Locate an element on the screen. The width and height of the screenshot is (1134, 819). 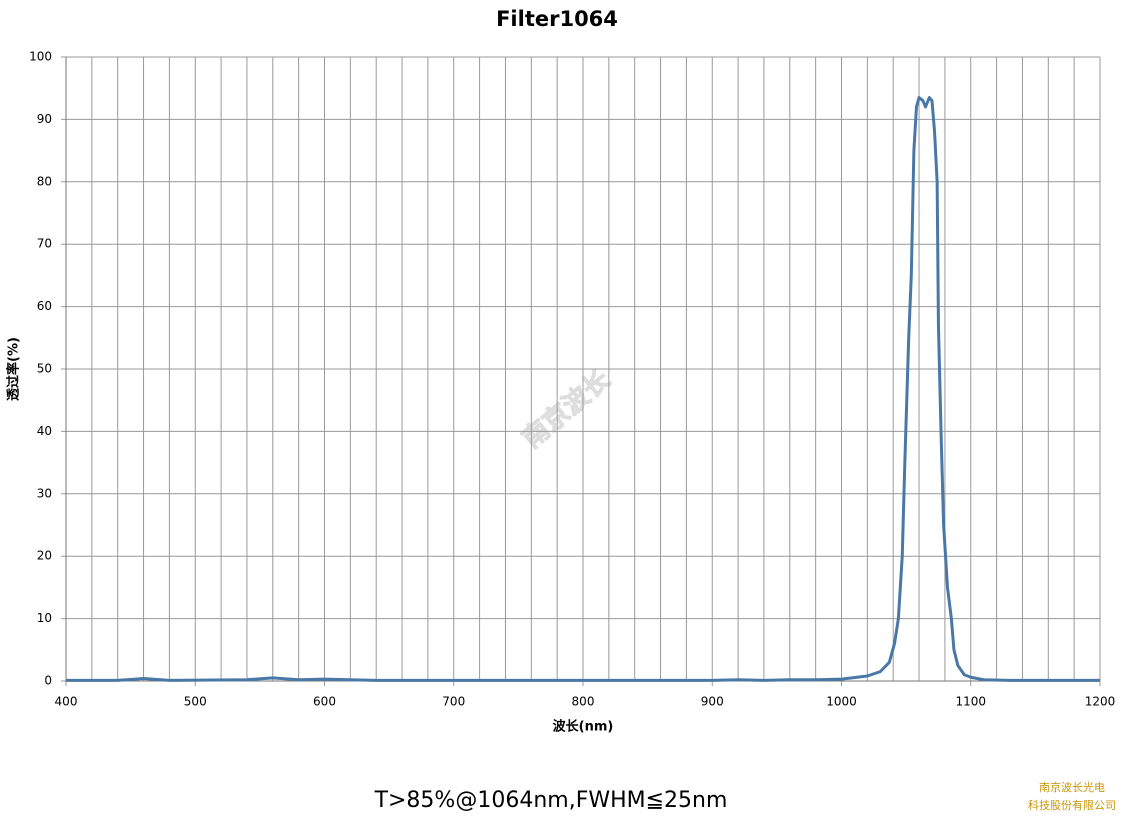
x-tick-label: 1100 is located at coordinates (970, 702).